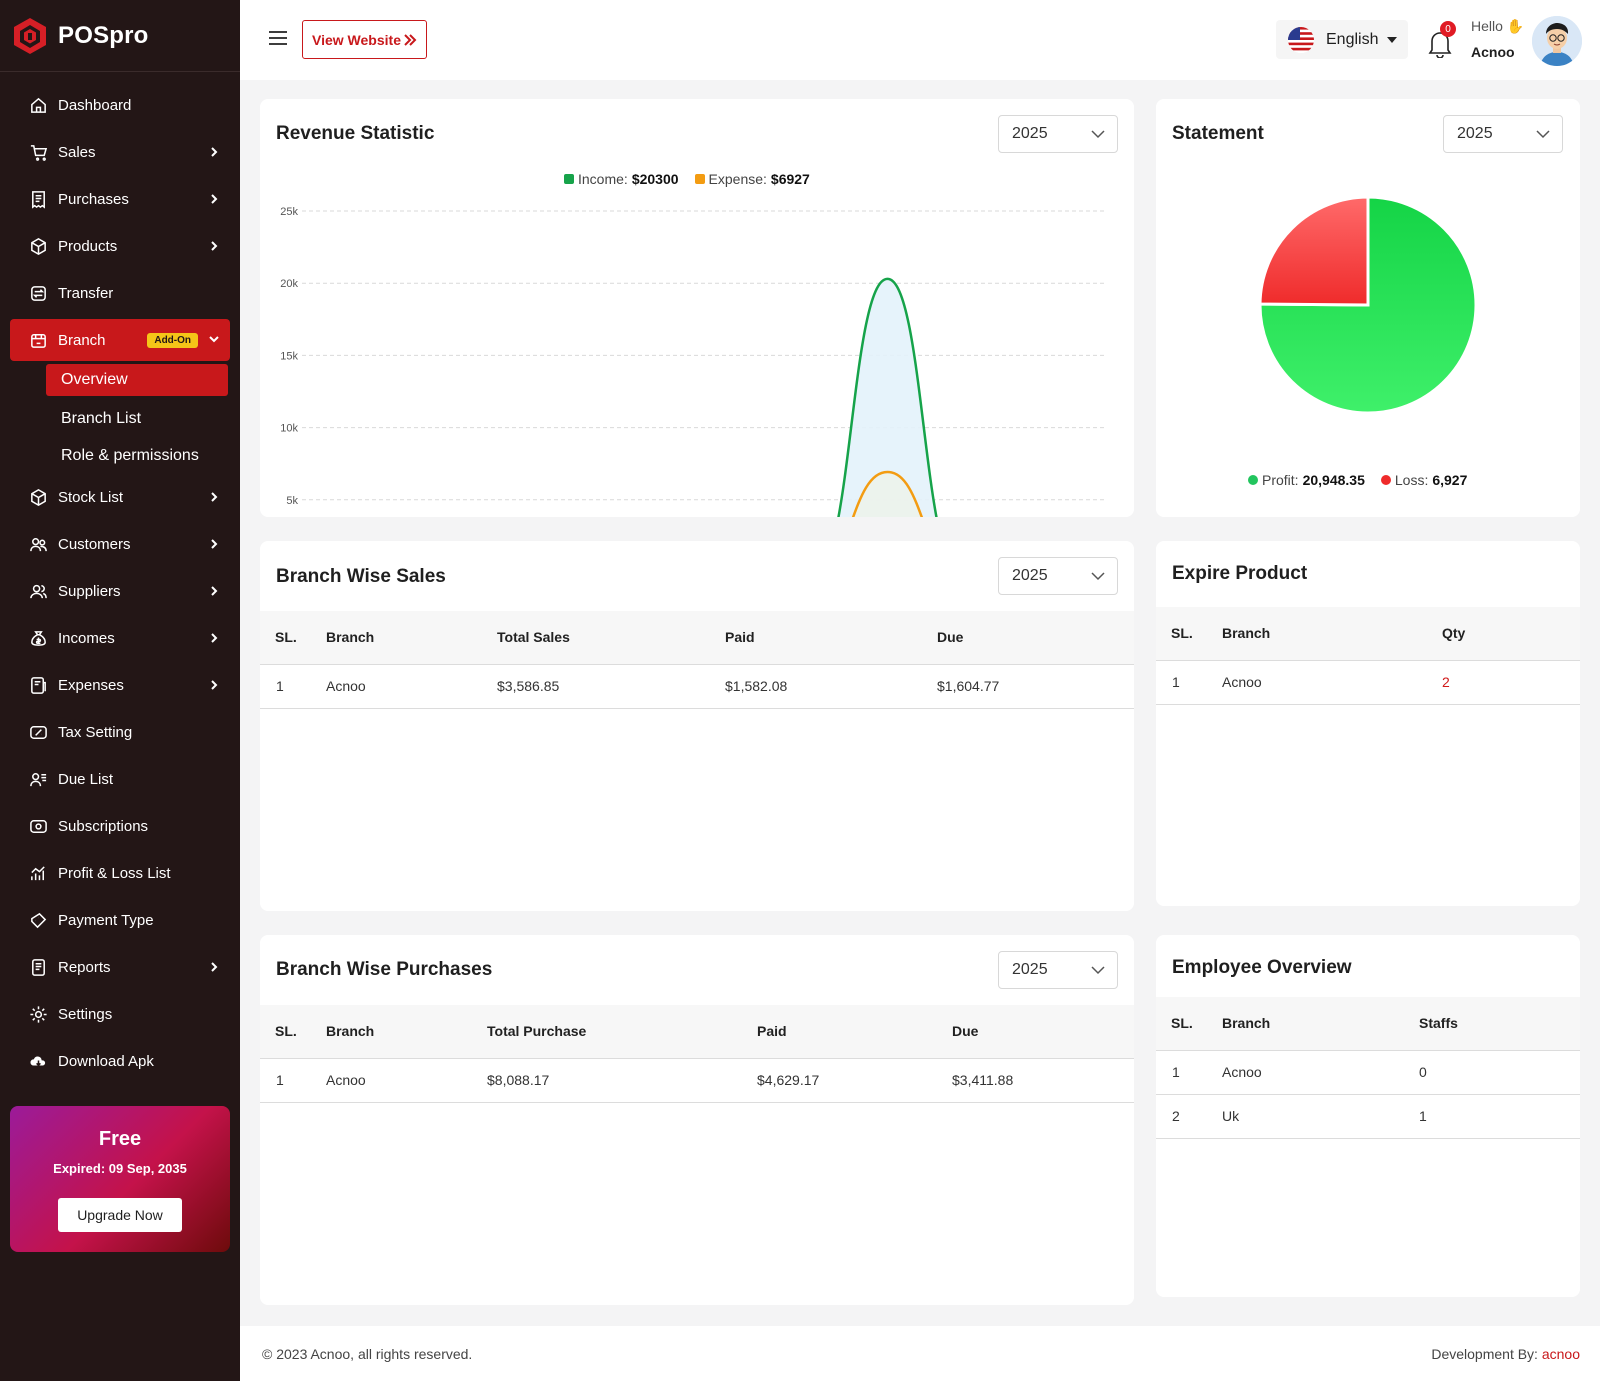 This screenshot has width=1600, height=1381. Describe the element at coordinates (38, 498) in the screenshot. I see `box-icon` at that location.